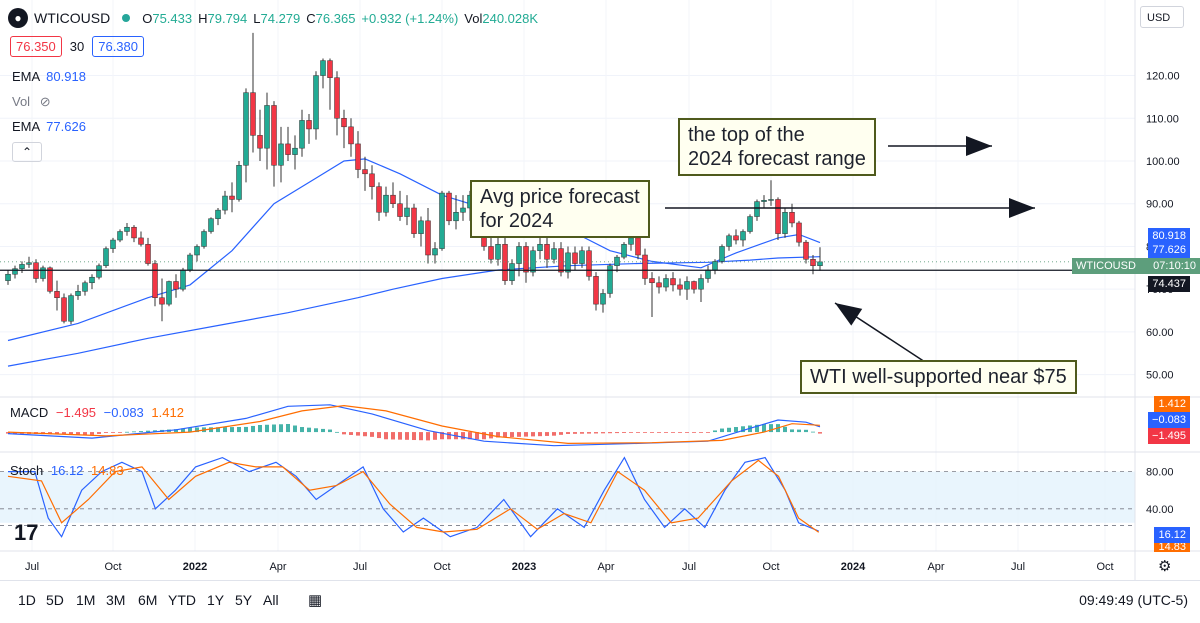 Image resolution: width=1200 pixels, height=623 pixels. Describe the element at coordinates (97, 412) in the screenshot. I see `macd-legend: MACD −1.495 −0.083 1.412` at that location.